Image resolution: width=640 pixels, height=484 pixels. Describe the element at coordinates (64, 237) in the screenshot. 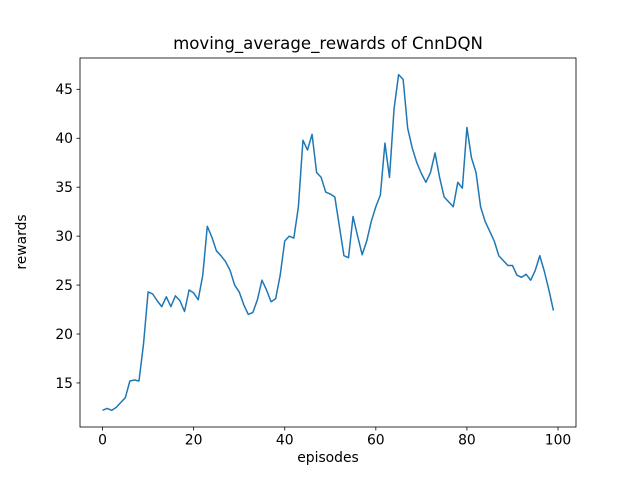

I see `y-tick-label: 30` at that location.